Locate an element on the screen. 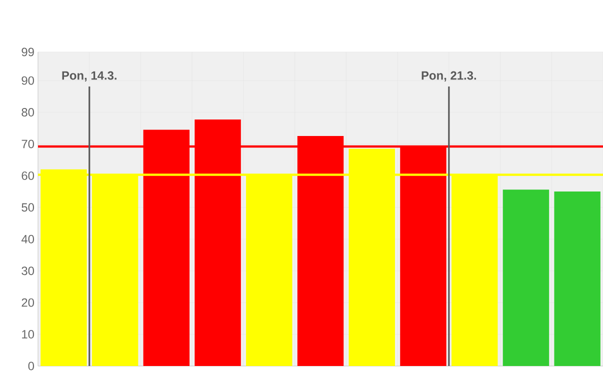 The height and width of the screenshot is (374, 603). y-tick-label: 90 is located at coordinates (28, 80).